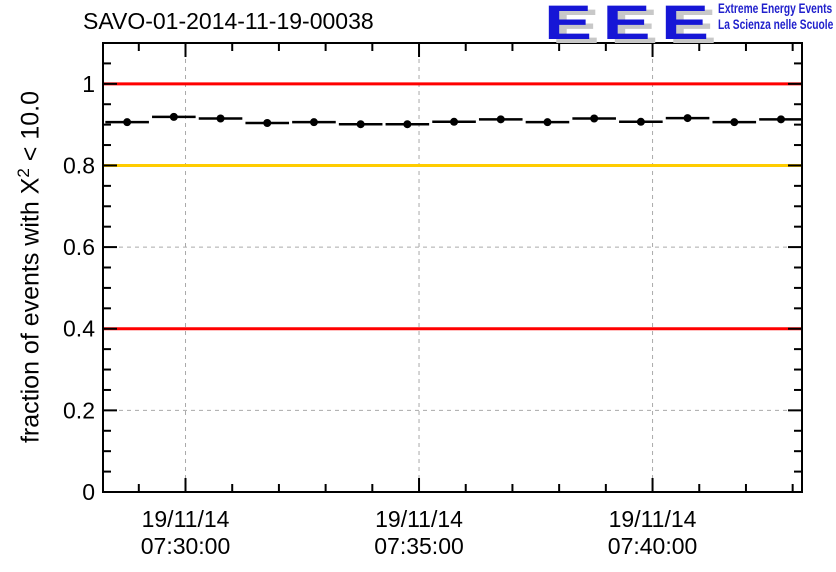 This screenshot has width=836, height=572. Describe the element at coordinates (79, 329) in the screenshot. I see `y-tick-label: 0.4` at that location.